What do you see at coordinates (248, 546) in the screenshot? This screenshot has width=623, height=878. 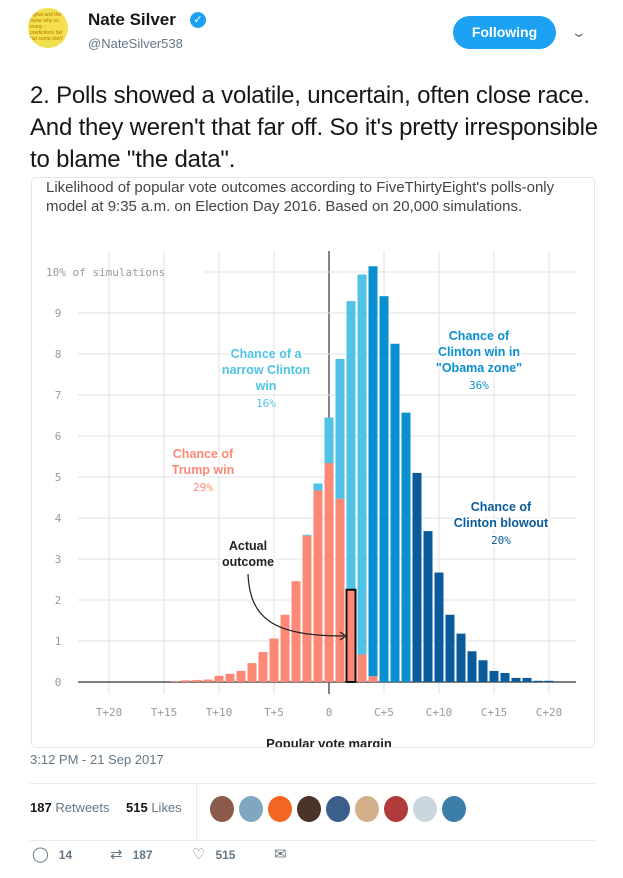 I see `annotation-actual: Actual` at bounding box center [248, 546].